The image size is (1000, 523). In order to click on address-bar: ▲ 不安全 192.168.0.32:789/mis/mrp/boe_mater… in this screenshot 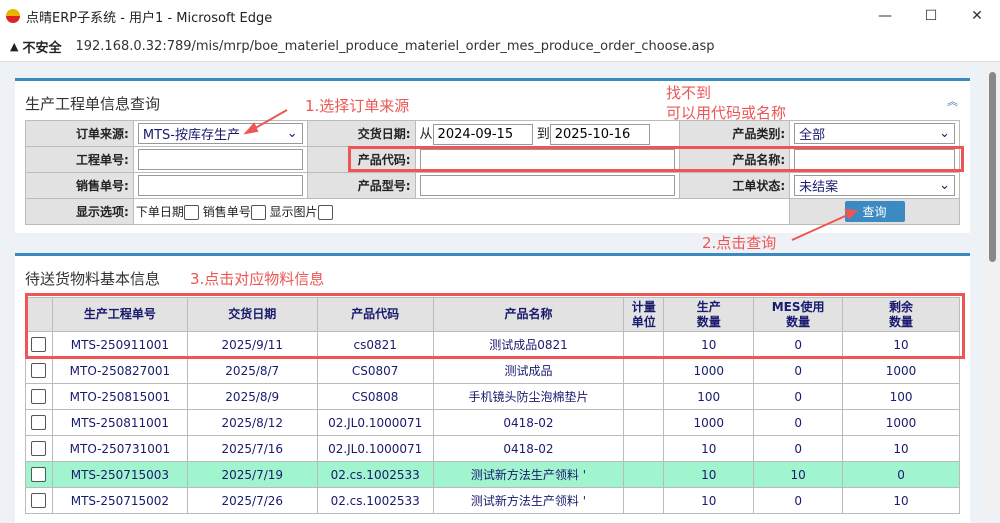, I will do `click(500, 47)`.